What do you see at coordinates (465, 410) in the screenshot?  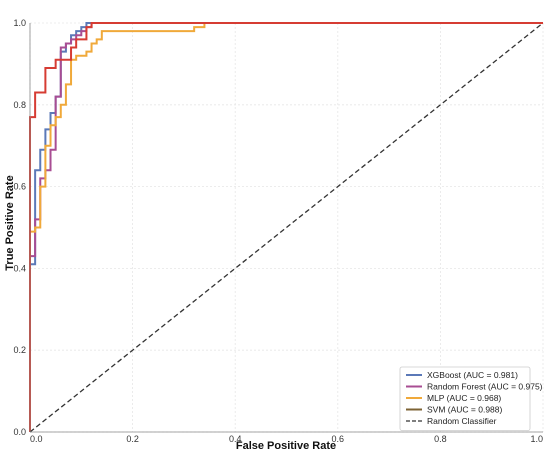 I see `legend-label: SVM (AUC = 0.988)` at bounding box center [465, 410].